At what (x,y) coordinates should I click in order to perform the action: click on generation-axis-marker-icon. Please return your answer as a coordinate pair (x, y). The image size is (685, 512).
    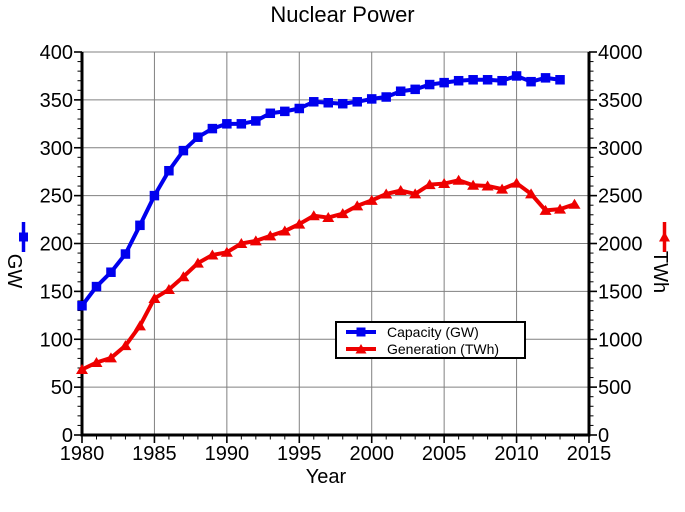
    Looking at the image, I should click on (664, 237).